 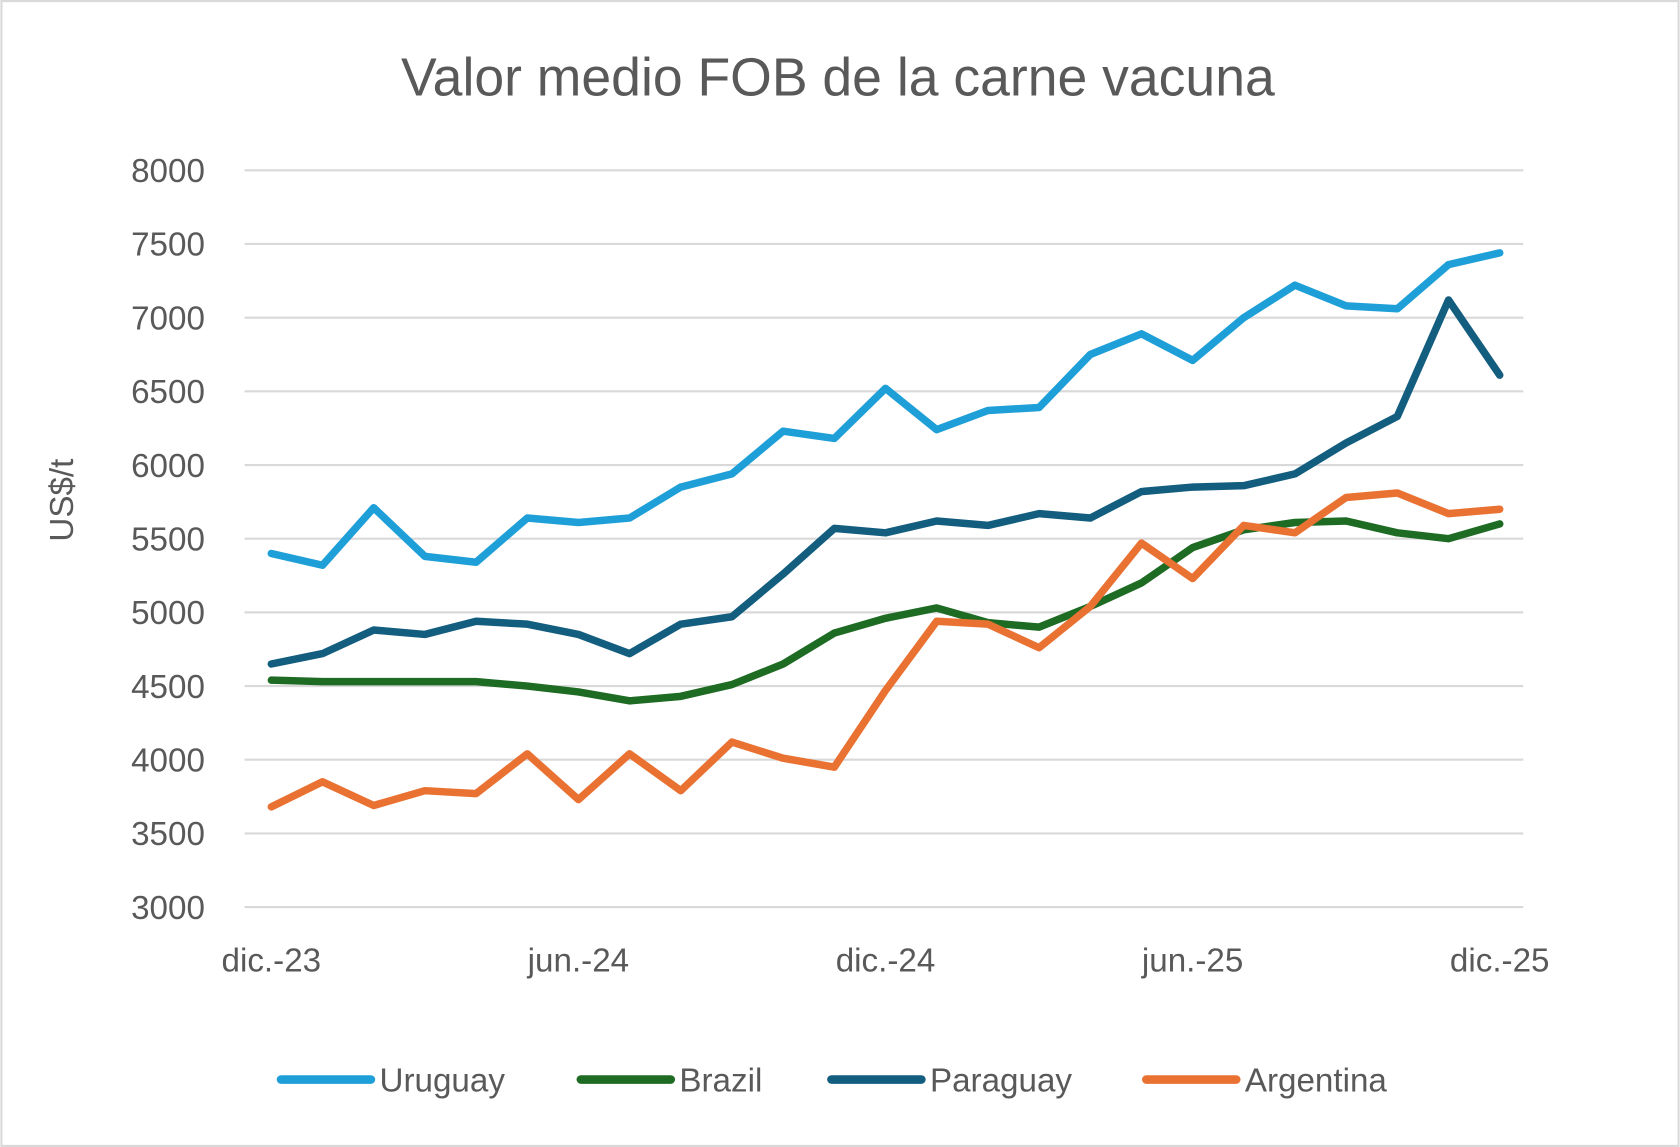 I want to click on y-tick-label: 4500, so click(x=168, y=687).